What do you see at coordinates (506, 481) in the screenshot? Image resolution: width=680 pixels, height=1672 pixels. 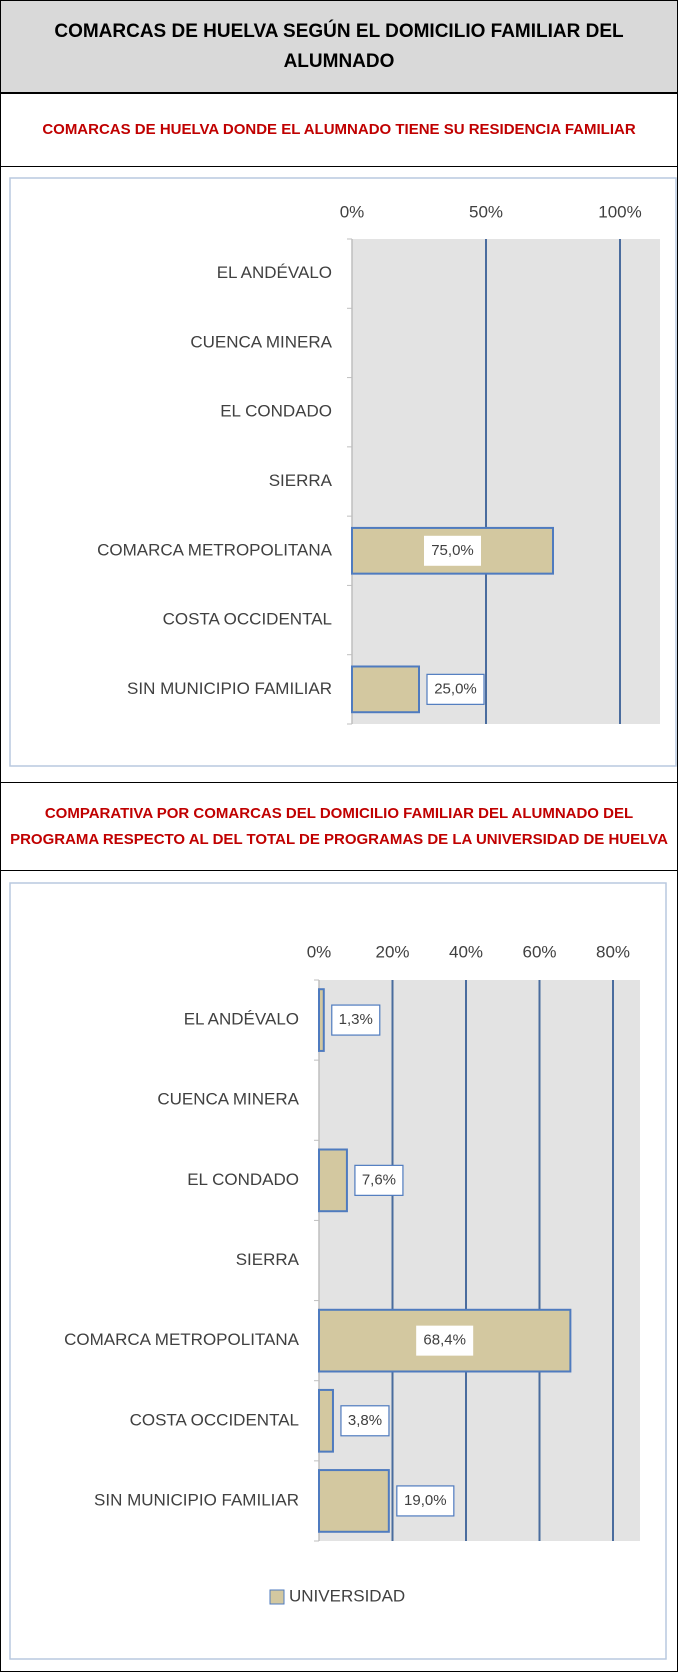 I see `plot-area` at bounding box center [506, 481].